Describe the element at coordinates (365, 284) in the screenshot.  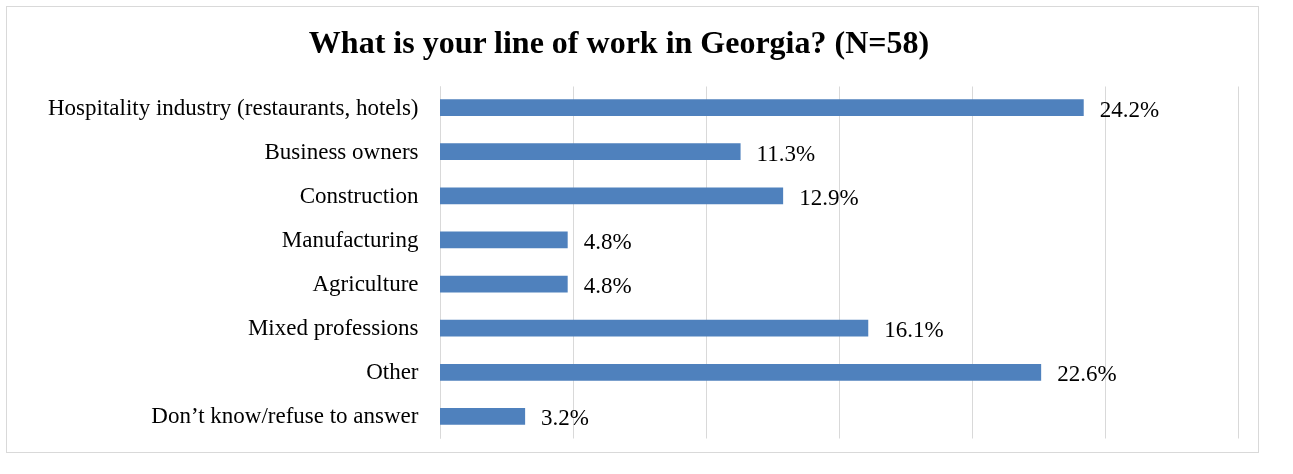
I see `y-tick-label: Agriculture` at that location.